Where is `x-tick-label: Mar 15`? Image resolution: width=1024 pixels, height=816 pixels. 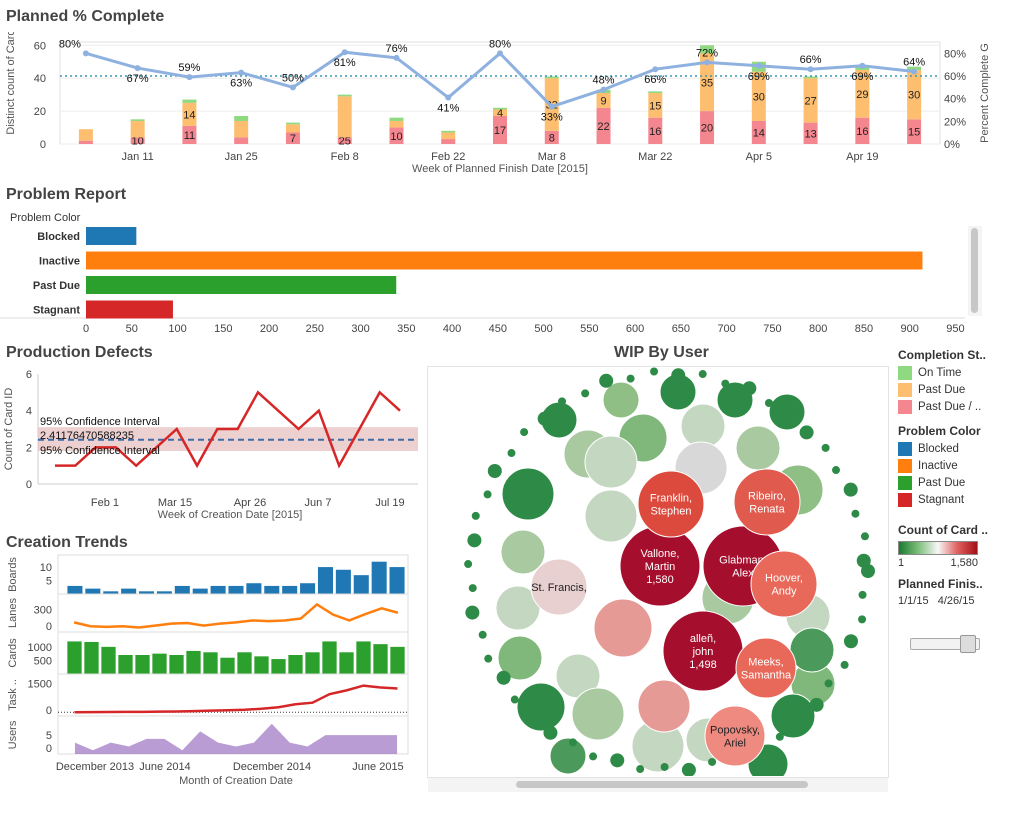
x-tick-label: Mar 15 is located at coordinates (175, 503).